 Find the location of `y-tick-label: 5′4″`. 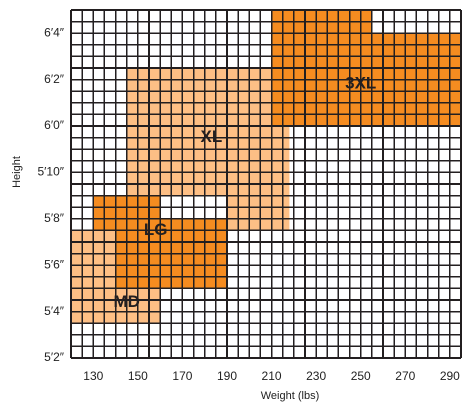

y-tick-label: 5′4″ is located at coordinates (54, 311).